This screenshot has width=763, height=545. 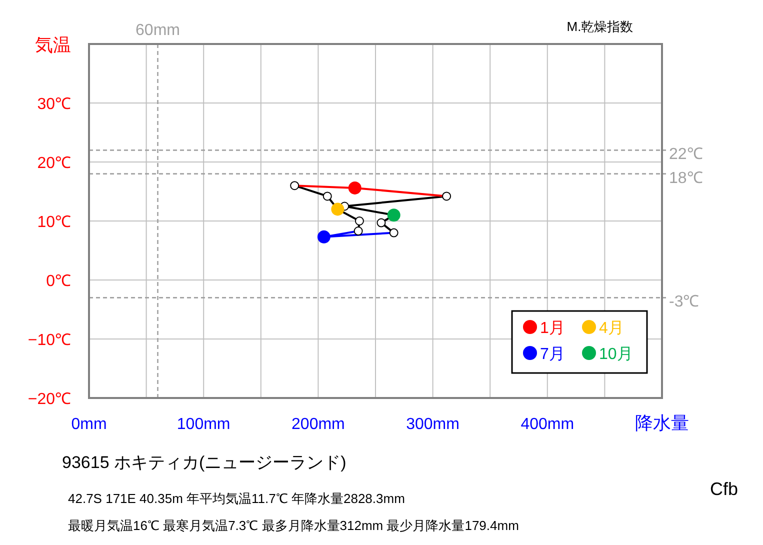 I want to click on ref-line-label: 60mm, so click(x=158, y=30).